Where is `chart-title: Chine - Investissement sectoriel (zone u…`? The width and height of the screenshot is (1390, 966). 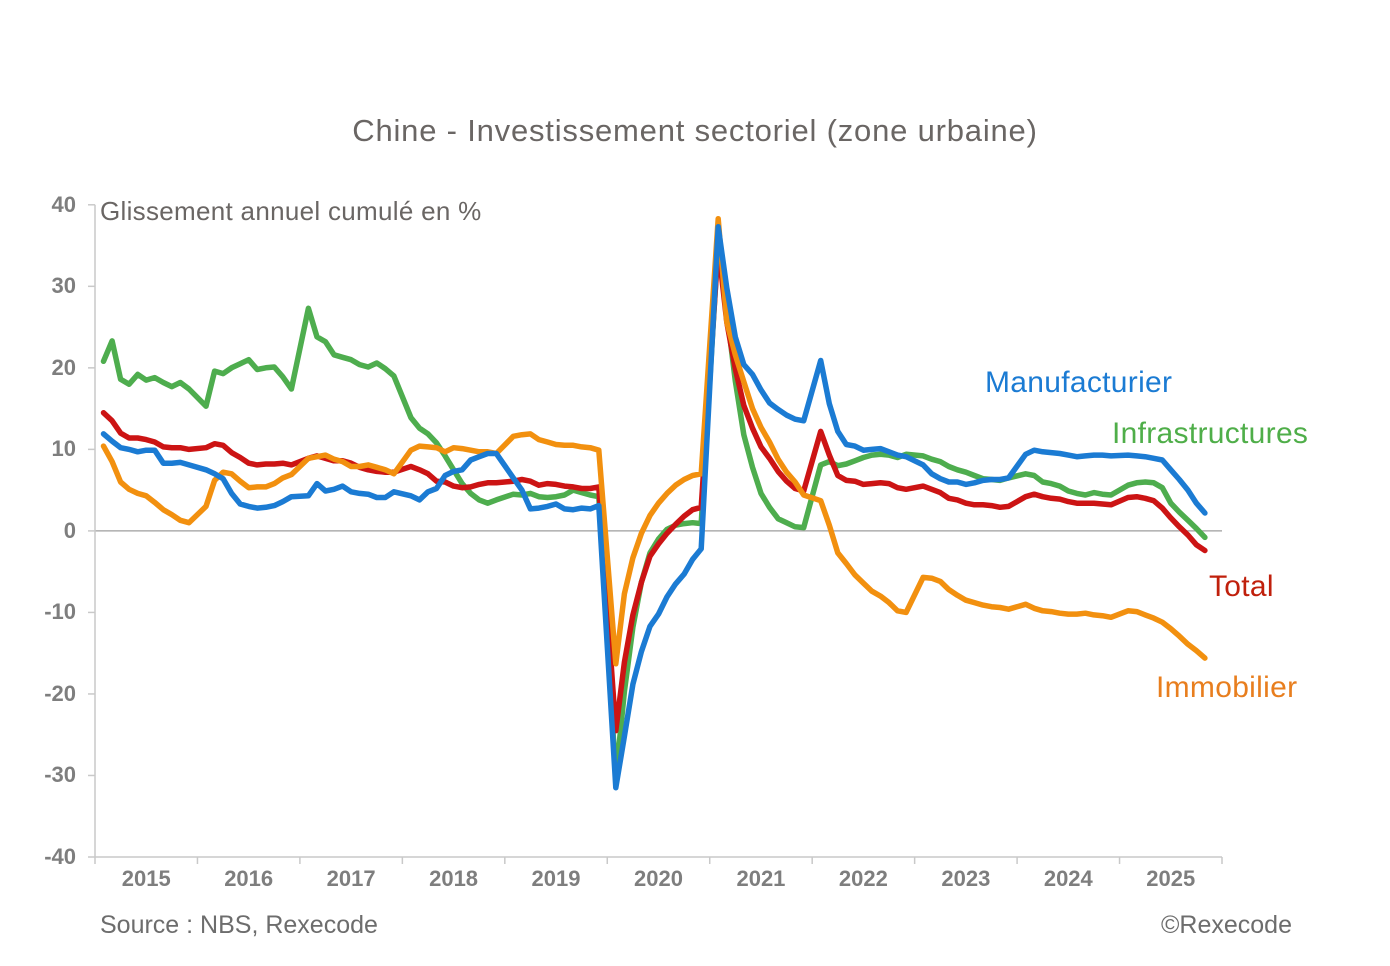 chart-title: Chine - Investissement sectoriel (zone u… is located at coordinates (695, 130).